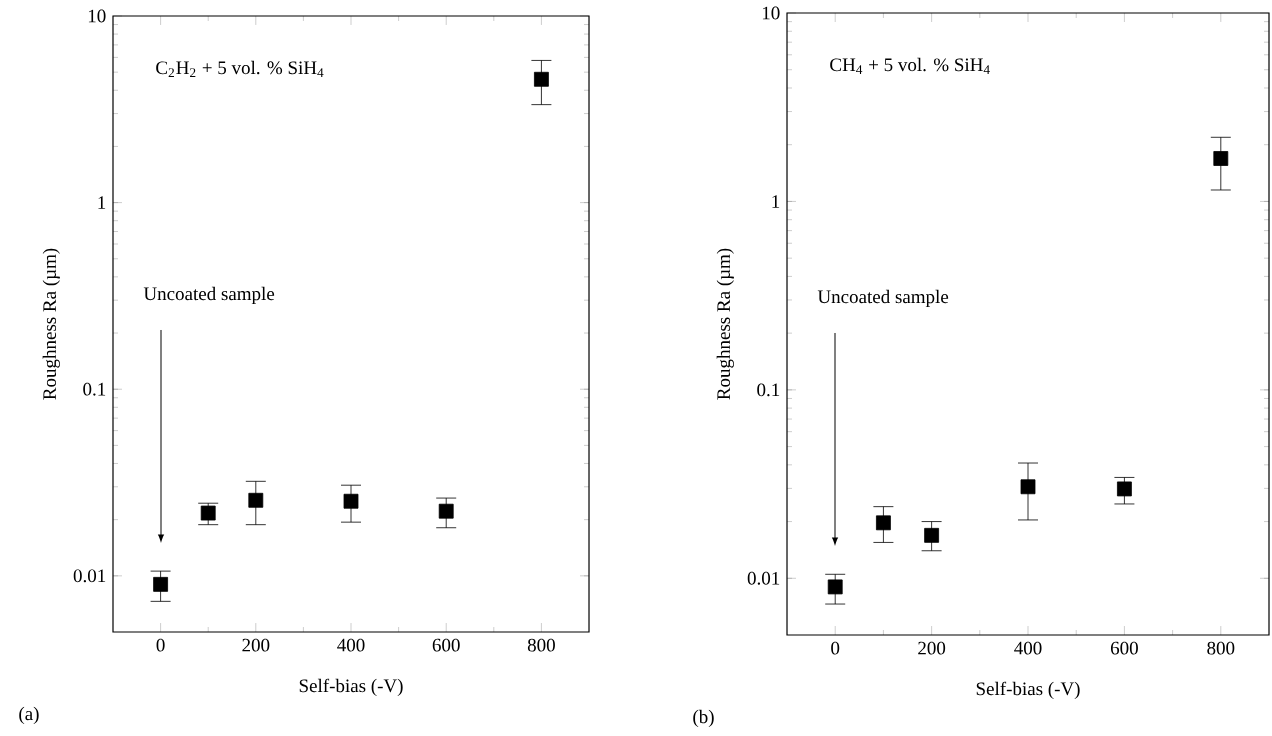 Image resolution: width=1272 pixels, height=736 pixels. I want to click on annotation: CH$_{4}$ + 5 vol. % SiH$_{4}$, so click(910, 65).